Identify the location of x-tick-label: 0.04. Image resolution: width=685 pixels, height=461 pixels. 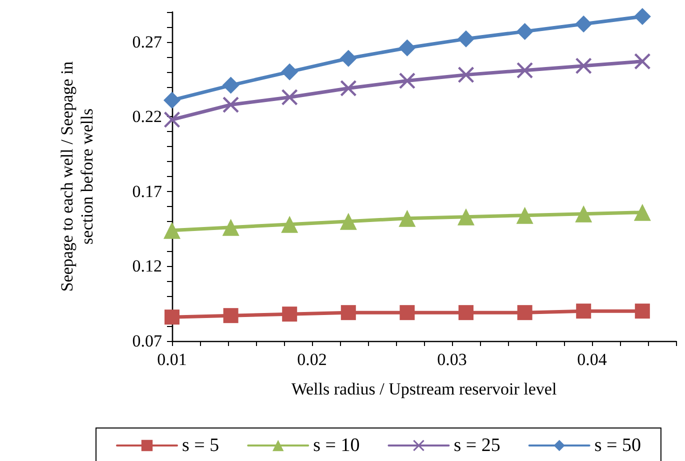
(592, 359).